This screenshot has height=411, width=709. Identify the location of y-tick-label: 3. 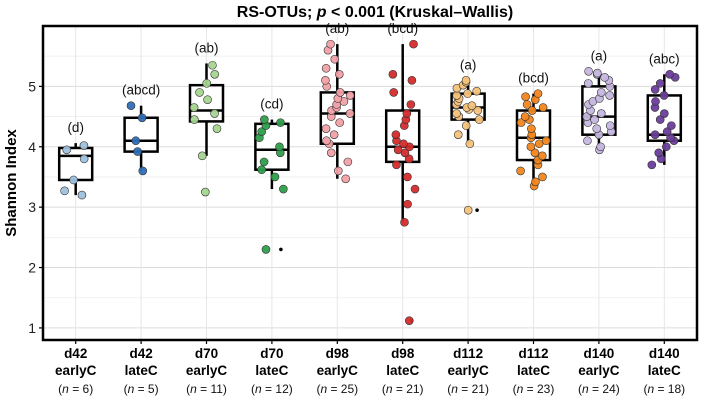
(32, 207).